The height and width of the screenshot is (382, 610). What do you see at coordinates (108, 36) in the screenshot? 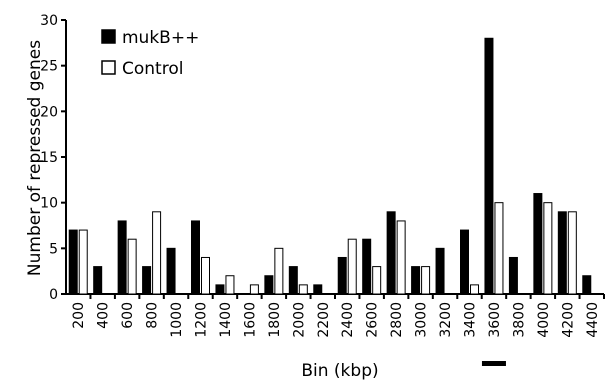
I see `legend-swatch-mukb` at bounding box center [108, 36].